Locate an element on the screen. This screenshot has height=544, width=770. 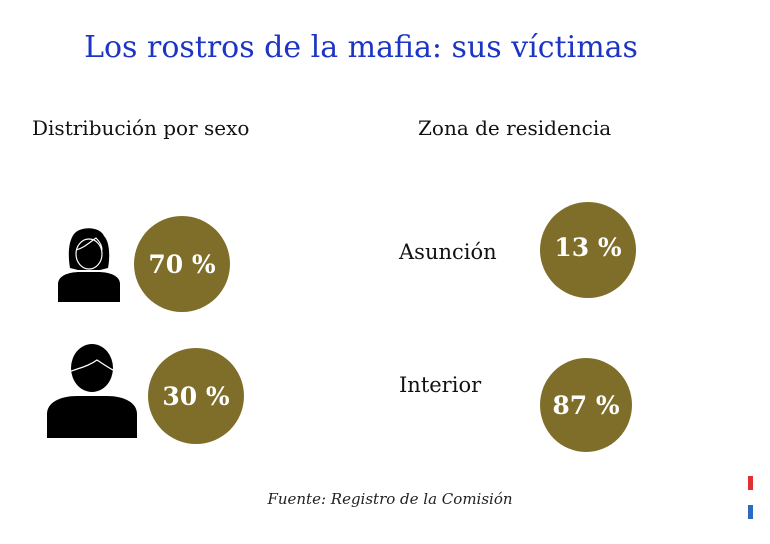
page-title: Los rostros de la mafia: sus víctimas is located at coordinates (361, 47).